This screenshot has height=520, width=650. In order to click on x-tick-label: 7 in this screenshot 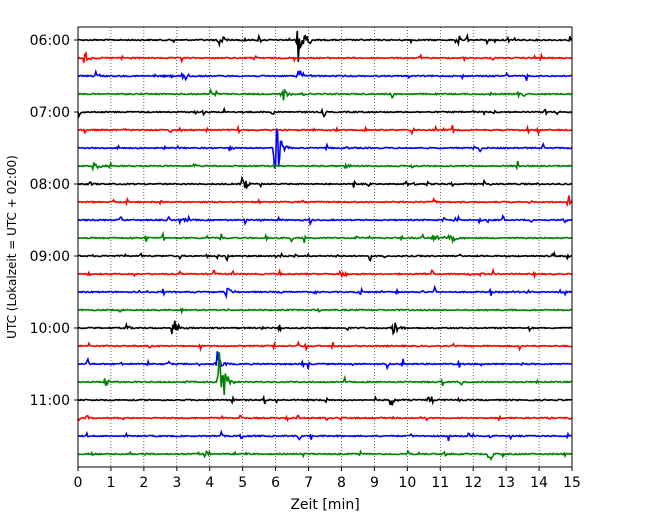, I will do `click(308, 483)`.